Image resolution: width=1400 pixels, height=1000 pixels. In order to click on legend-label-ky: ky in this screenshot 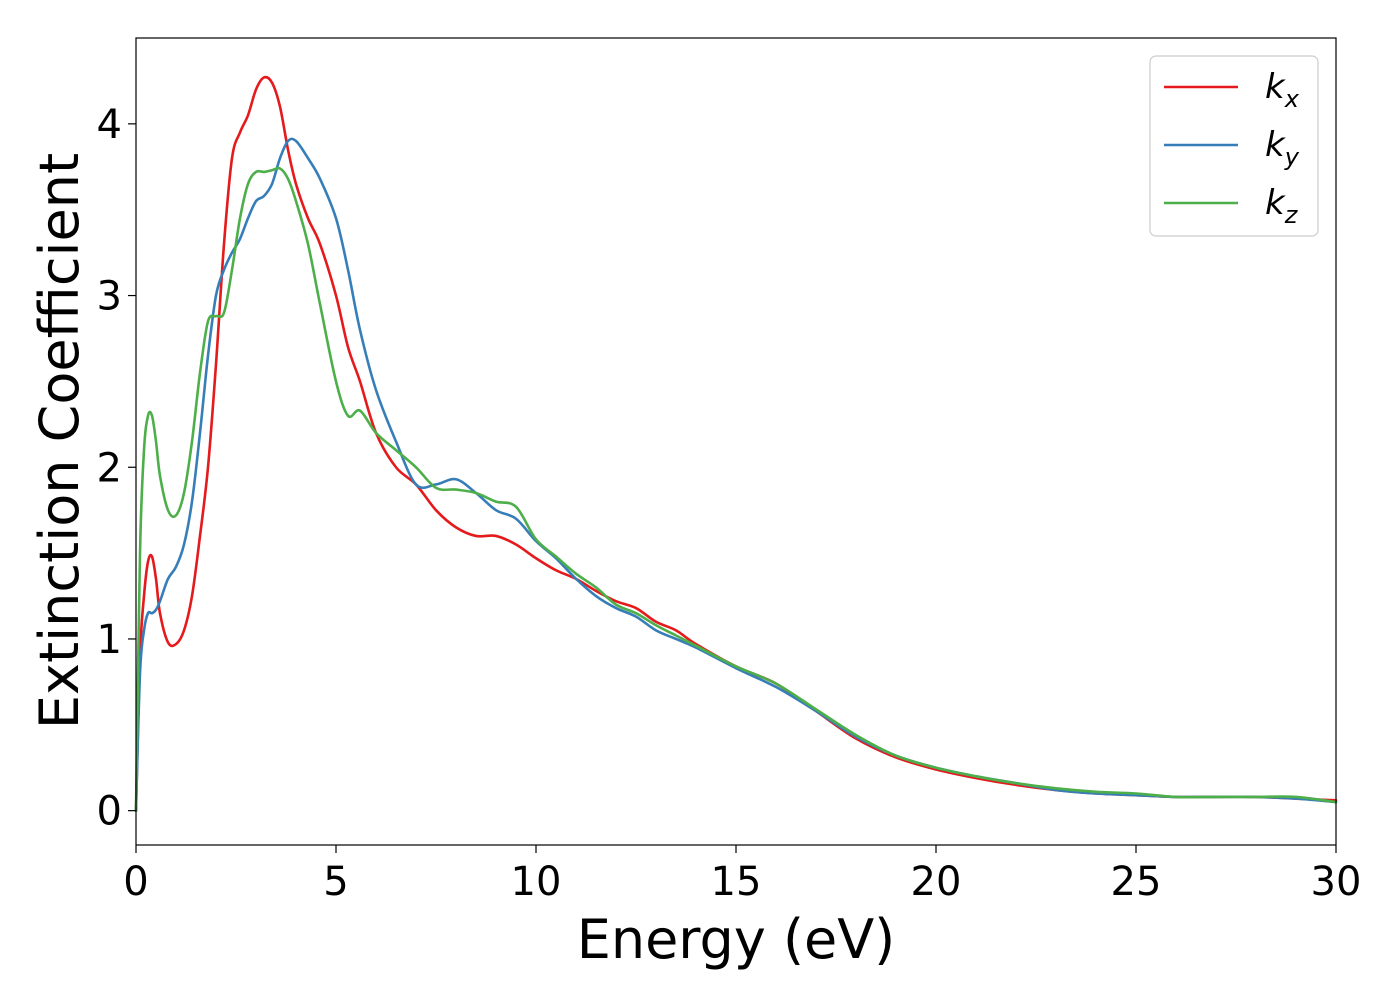, I will do `click(1282, 148)`.